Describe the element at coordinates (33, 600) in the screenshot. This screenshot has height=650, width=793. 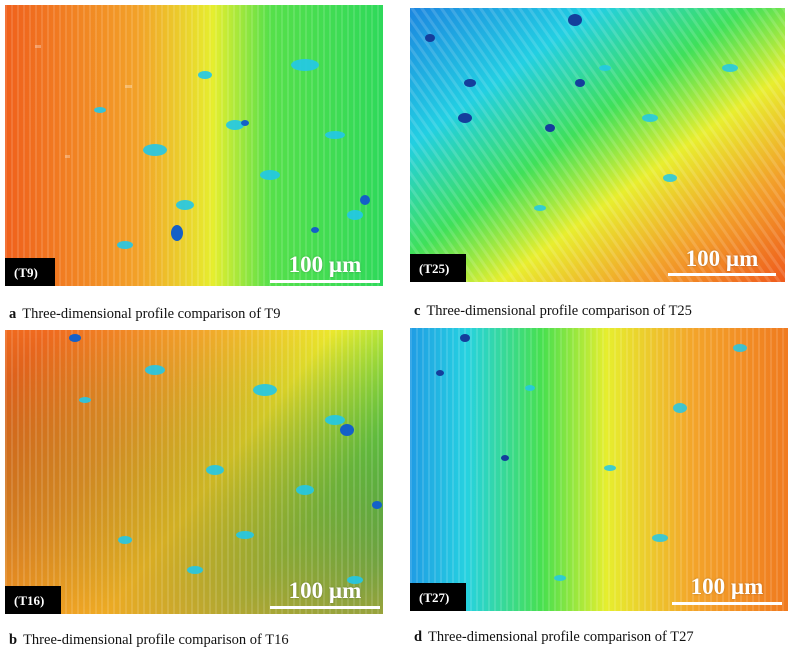
I see `sample-tag-t16: (T16)` at that location.